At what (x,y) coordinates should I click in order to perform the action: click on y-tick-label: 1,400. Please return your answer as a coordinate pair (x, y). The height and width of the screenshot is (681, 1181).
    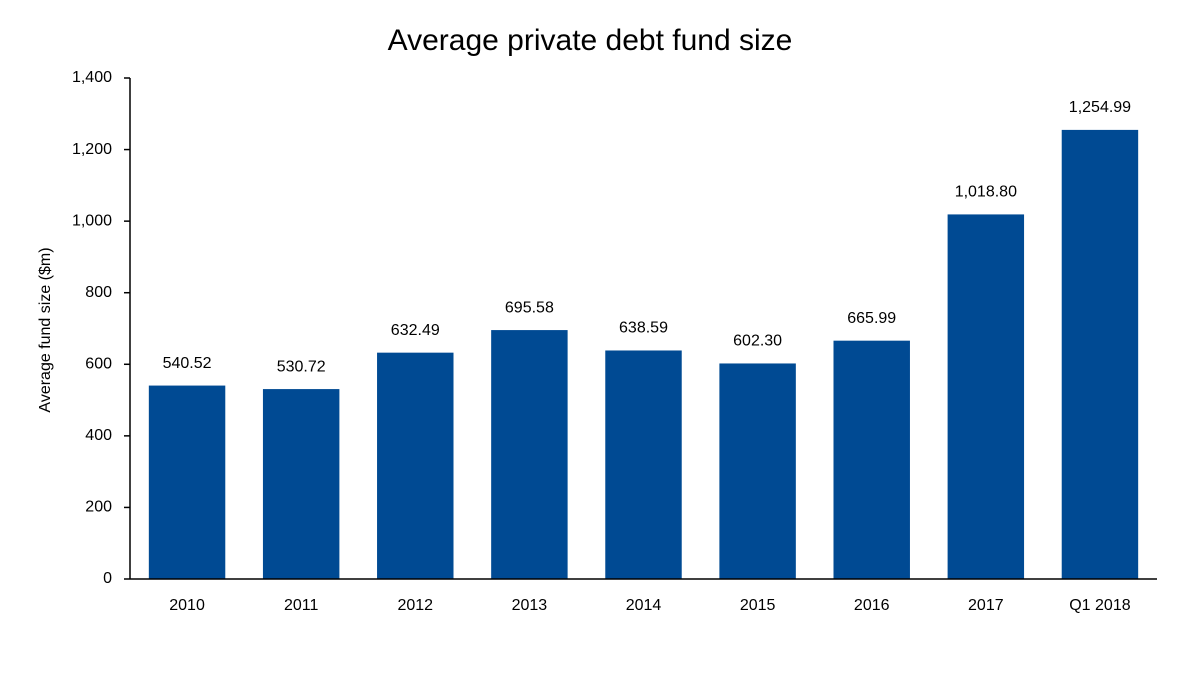
    Looking at the image, I should click on (92, 77).